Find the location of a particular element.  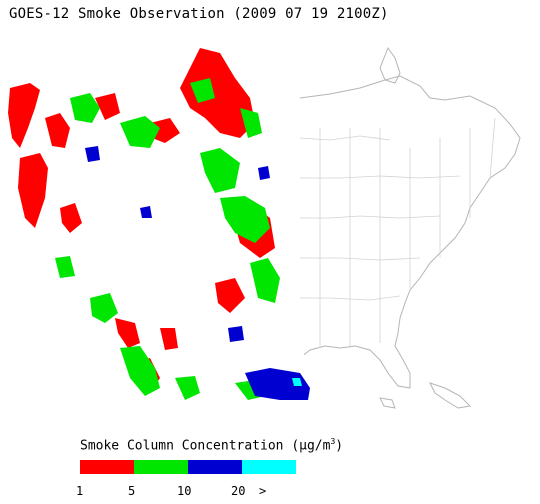

legend-tick-greater: > is located at coordinates (263, 491).